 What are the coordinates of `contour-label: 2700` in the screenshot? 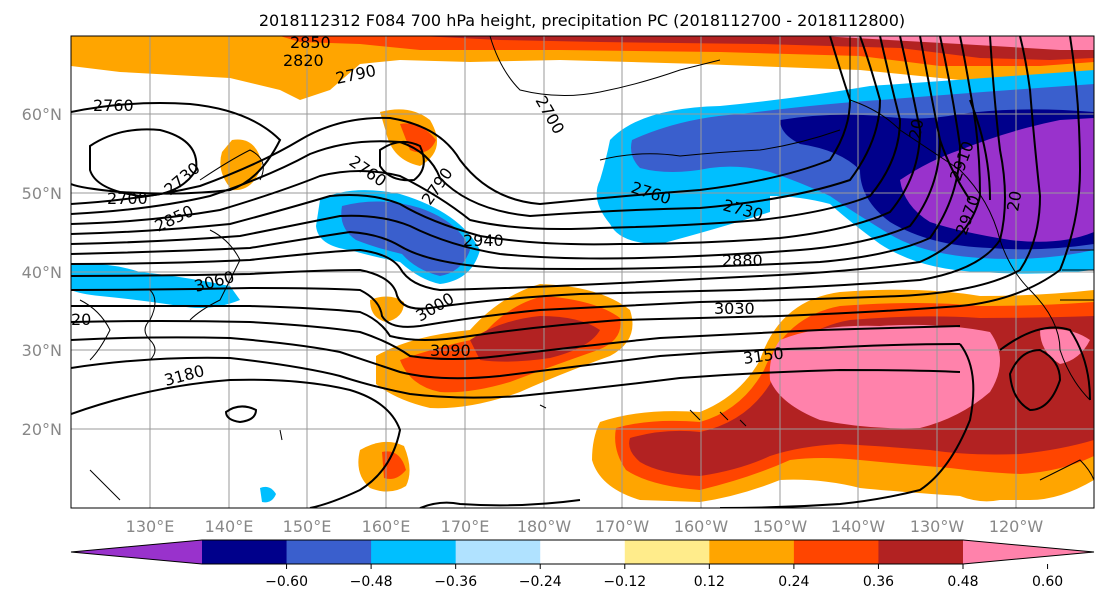 It's located at (127, 198).